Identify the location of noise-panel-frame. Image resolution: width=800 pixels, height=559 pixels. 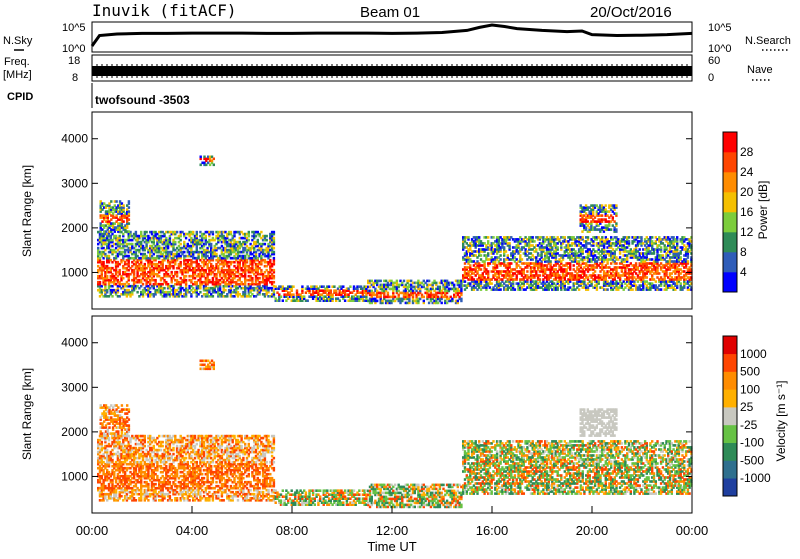
(392, 37).